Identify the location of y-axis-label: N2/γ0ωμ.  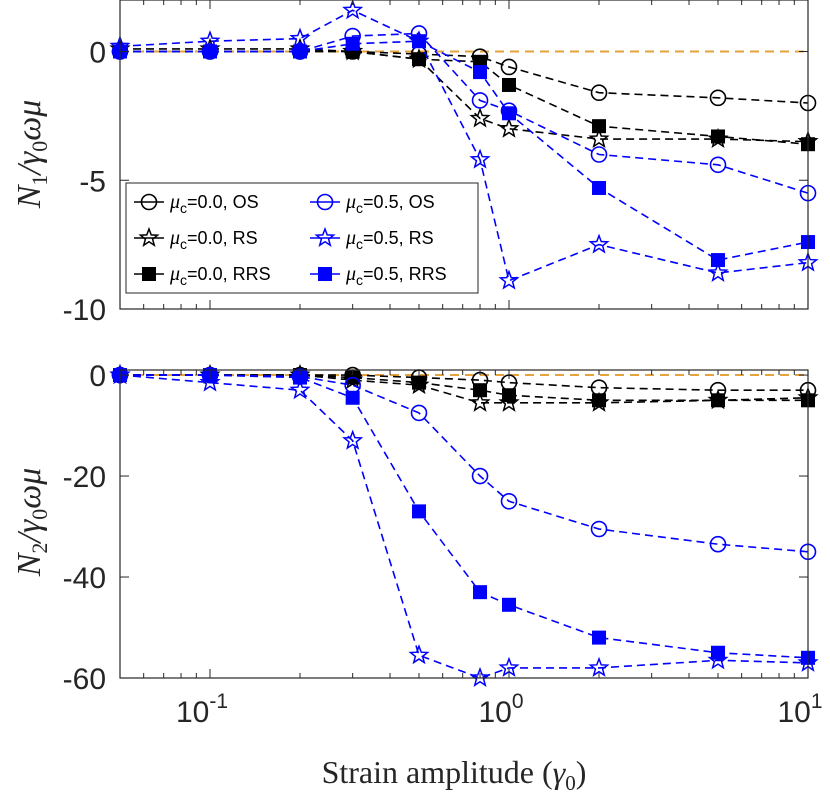
(31, 523).